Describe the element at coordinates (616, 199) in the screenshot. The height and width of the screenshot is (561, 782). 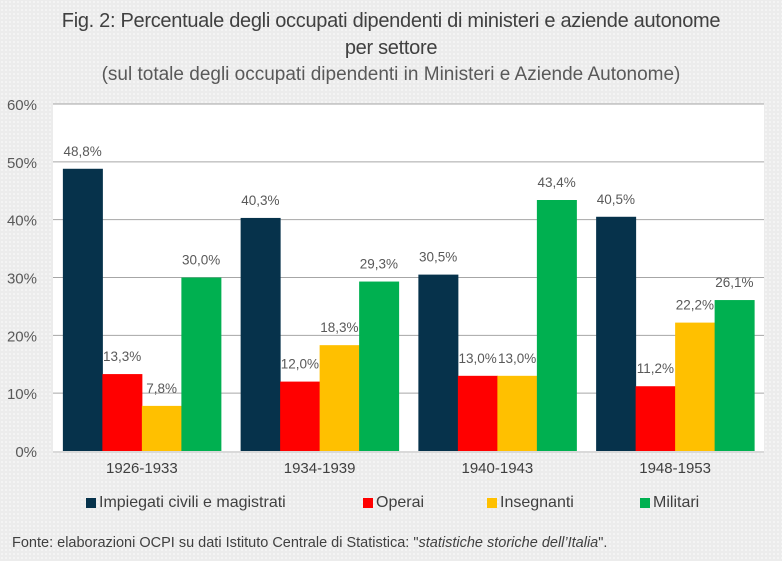
I see `data-label: 40,5%` at that location.